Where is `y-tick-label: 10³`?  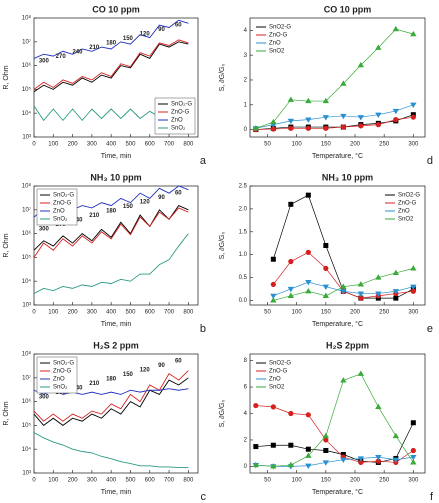 y-tick-label: 10³ is located at coordinates (26, 306).